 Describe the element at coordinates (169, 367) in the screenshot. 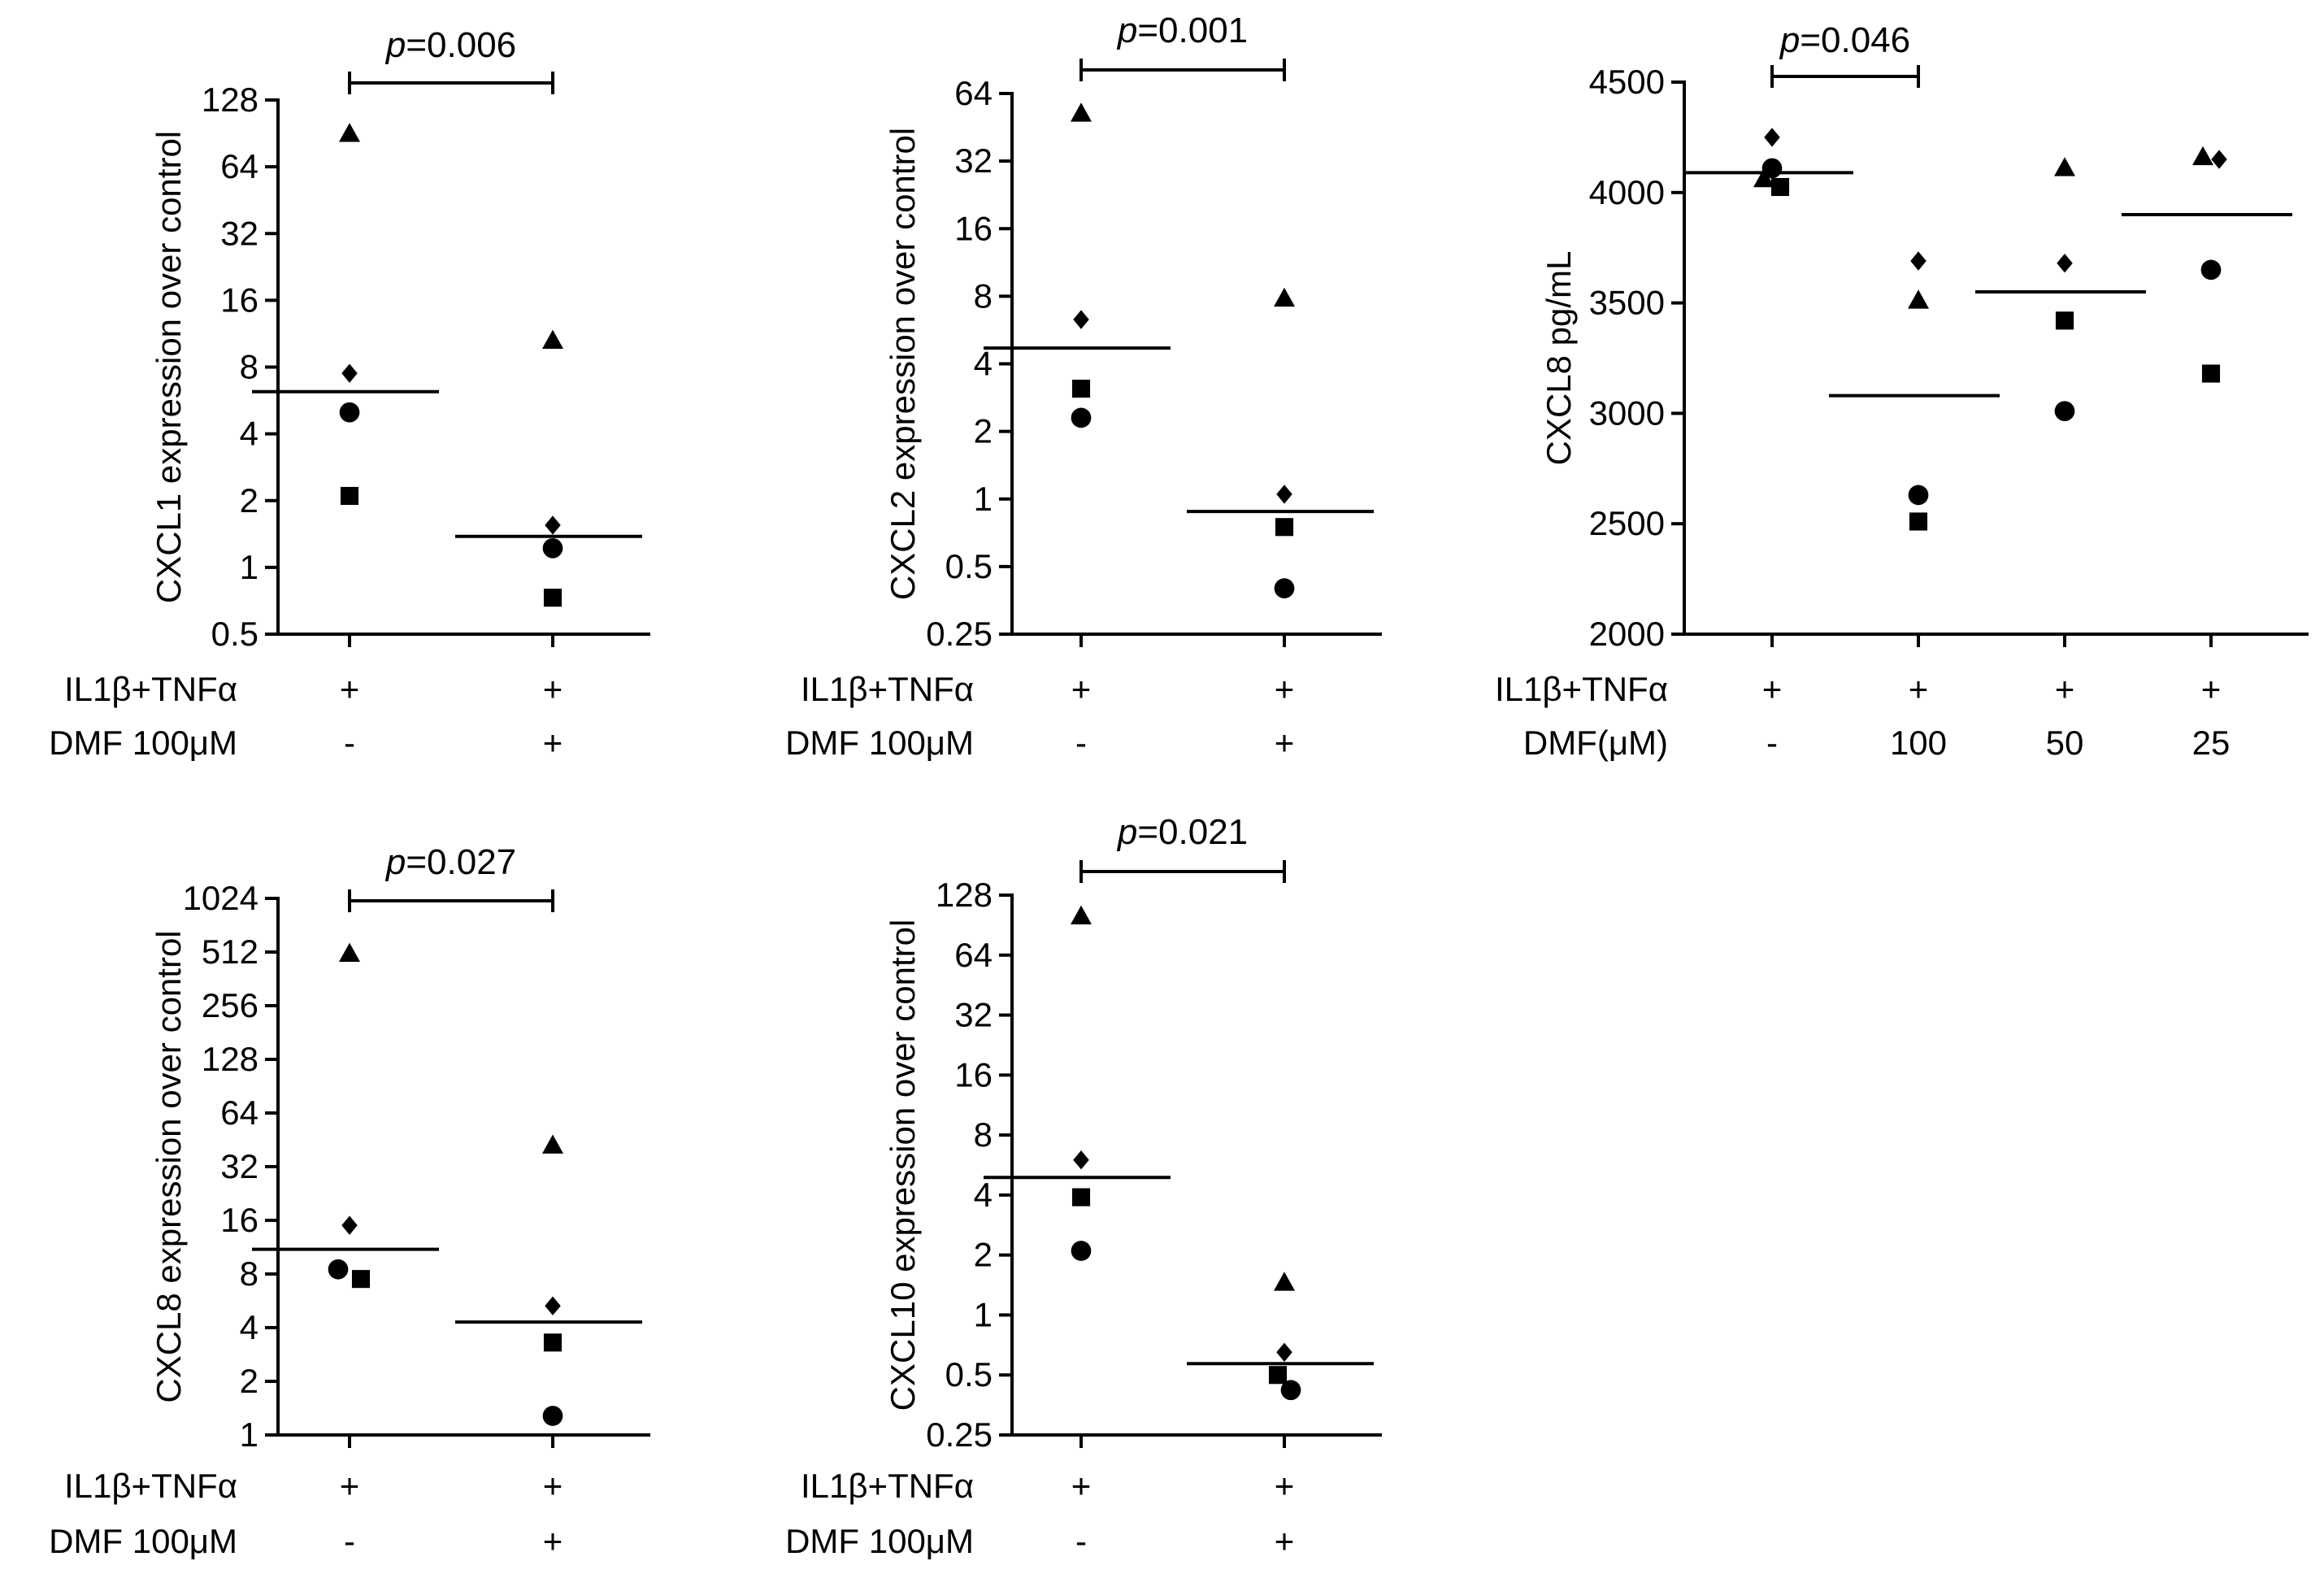

I see `y-axis-label: CXCL1 expression over control` at that location.